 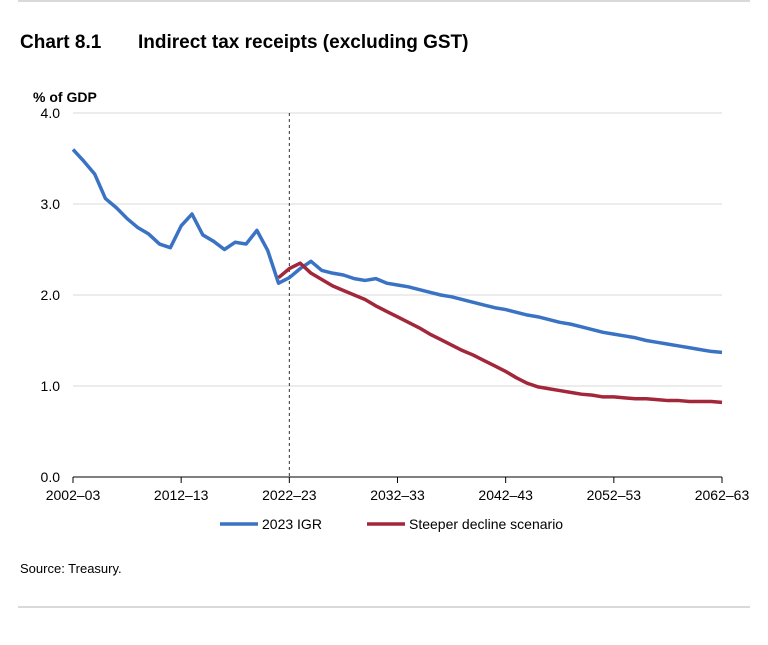 I want to click on x-tick-label: 2012–13, so click(x=181, y=495).